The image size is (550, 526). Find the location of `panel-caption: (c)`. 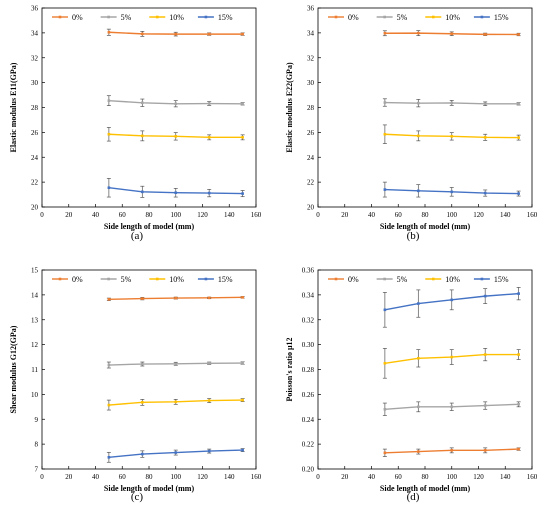

panel-caption: (c) is located at coordinates (137, 497).